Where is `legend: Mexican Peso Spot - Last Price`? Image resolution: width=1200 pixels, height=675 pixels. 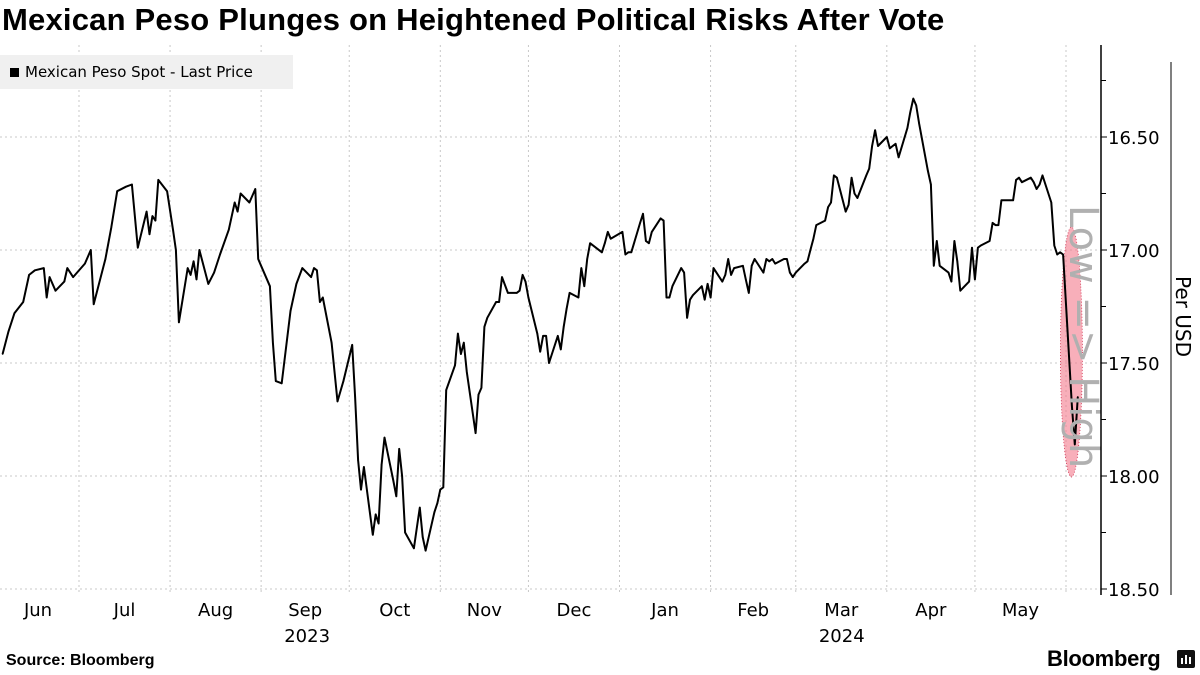 legend: Mexican Peso Spot - Last Price is located at coordinates (146, 72).